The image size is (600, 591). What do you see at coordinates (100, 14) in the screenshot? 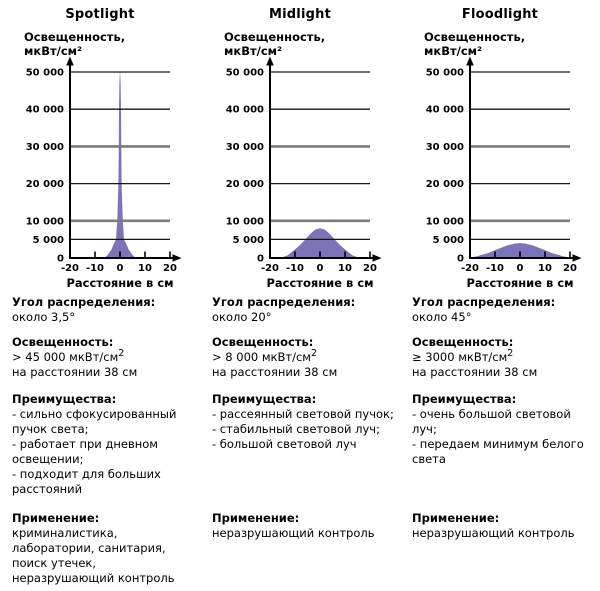
I see `chart-title: Spotlight` at bounding box center [100, 14].